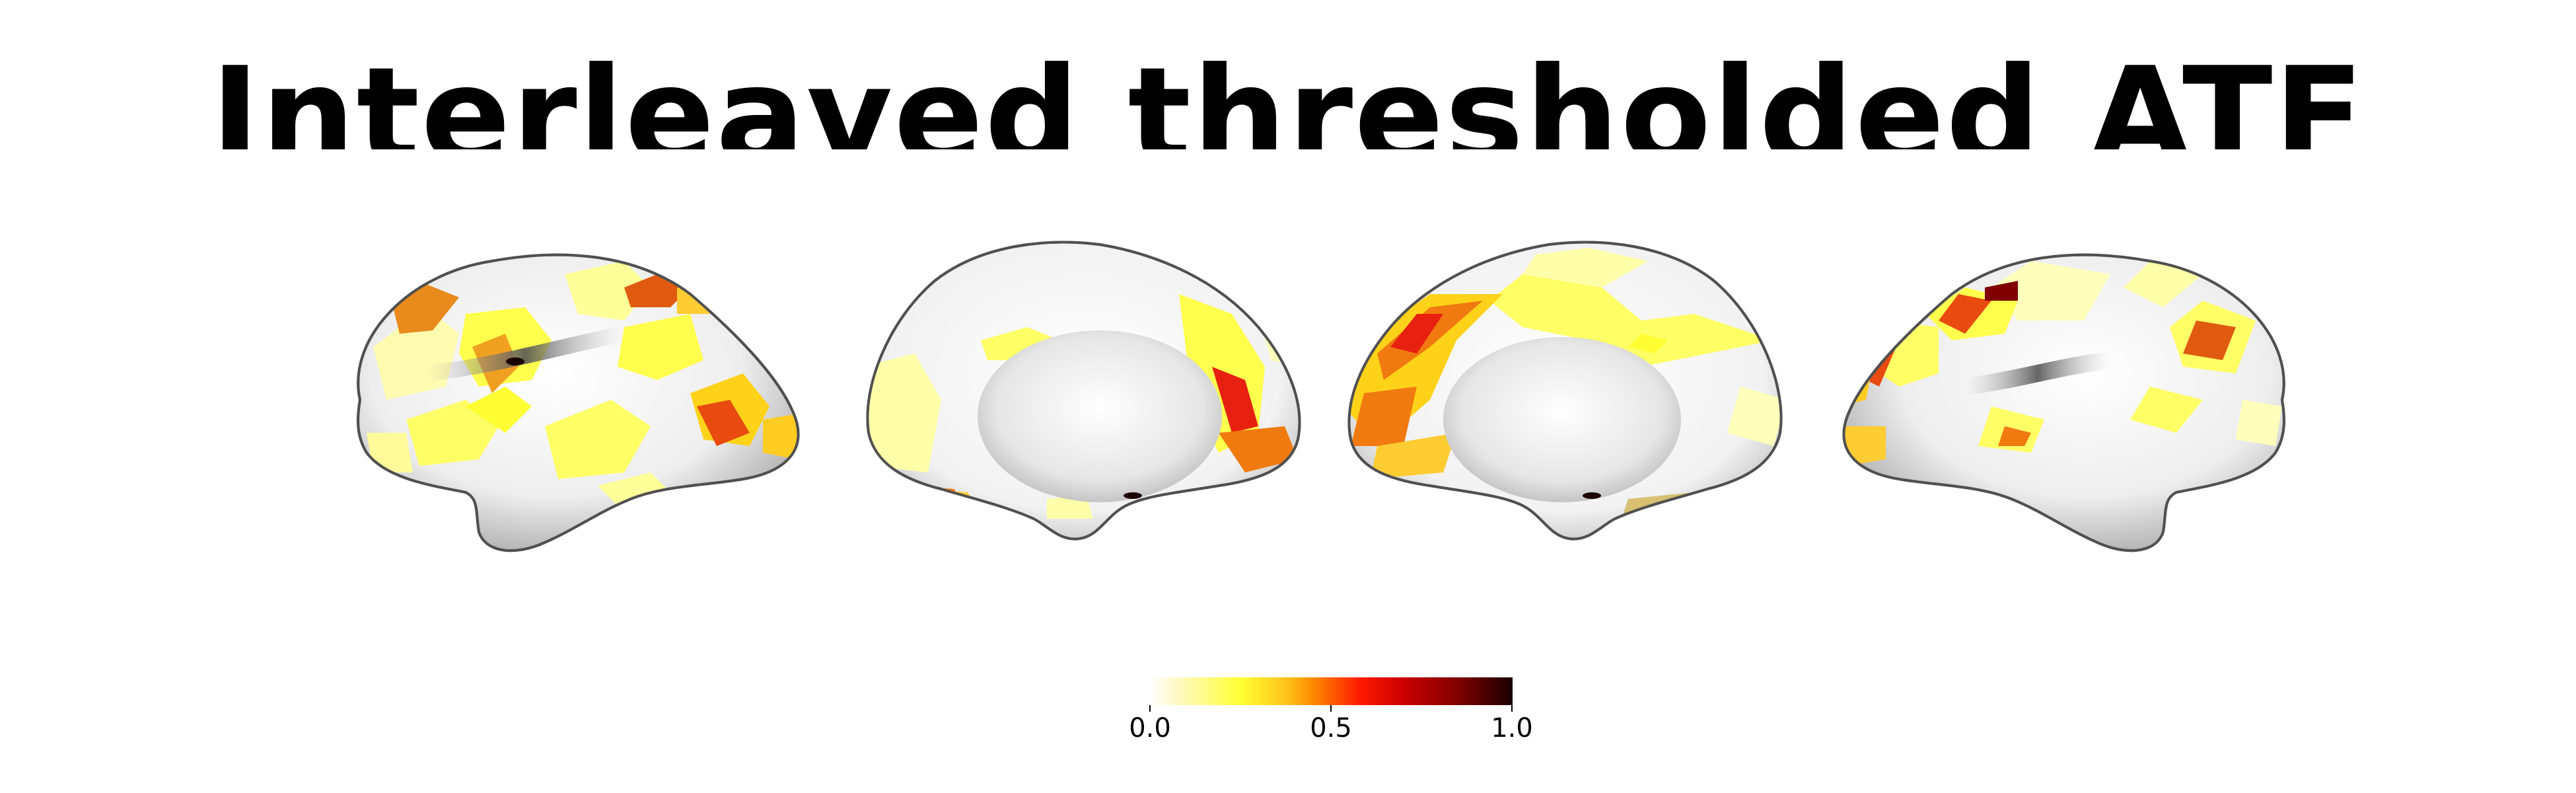  Describe the element at coordinates (579, 402) in the screenshot. I see `left-lateral-view` at that location.